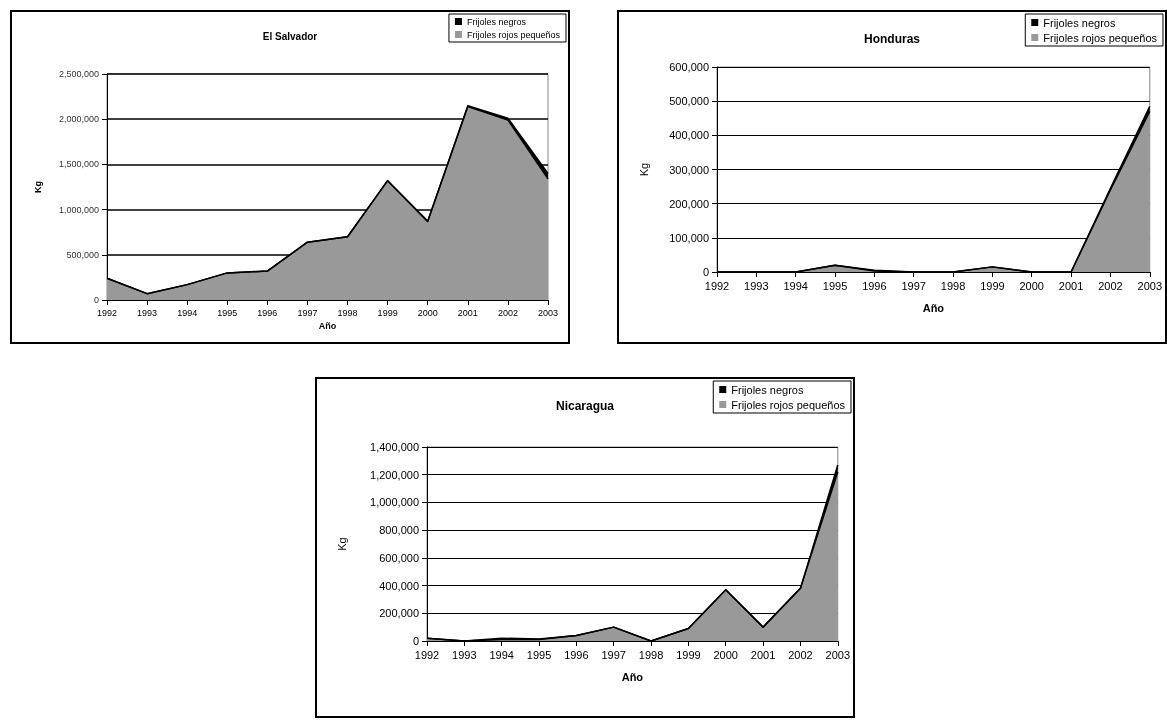 This screenshot has height=721, width=1167. What do you see at coordinates (399, 530) in the screenshot?
I see `y-tick-label: 800,000` at bounding box center [399, 530].